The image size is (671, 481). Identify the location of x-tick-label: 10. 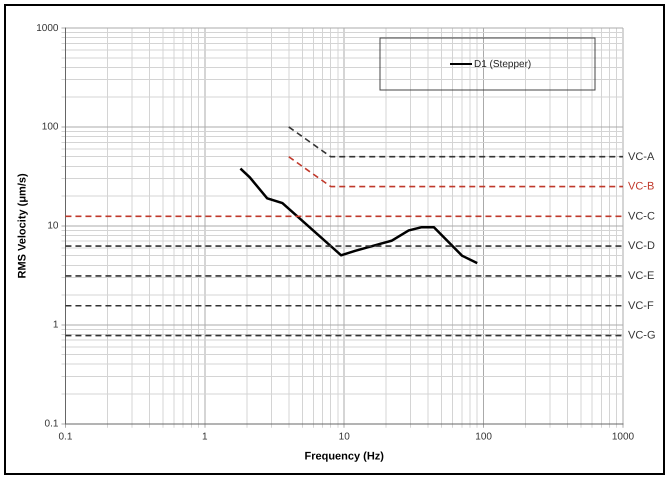
(344, 437).